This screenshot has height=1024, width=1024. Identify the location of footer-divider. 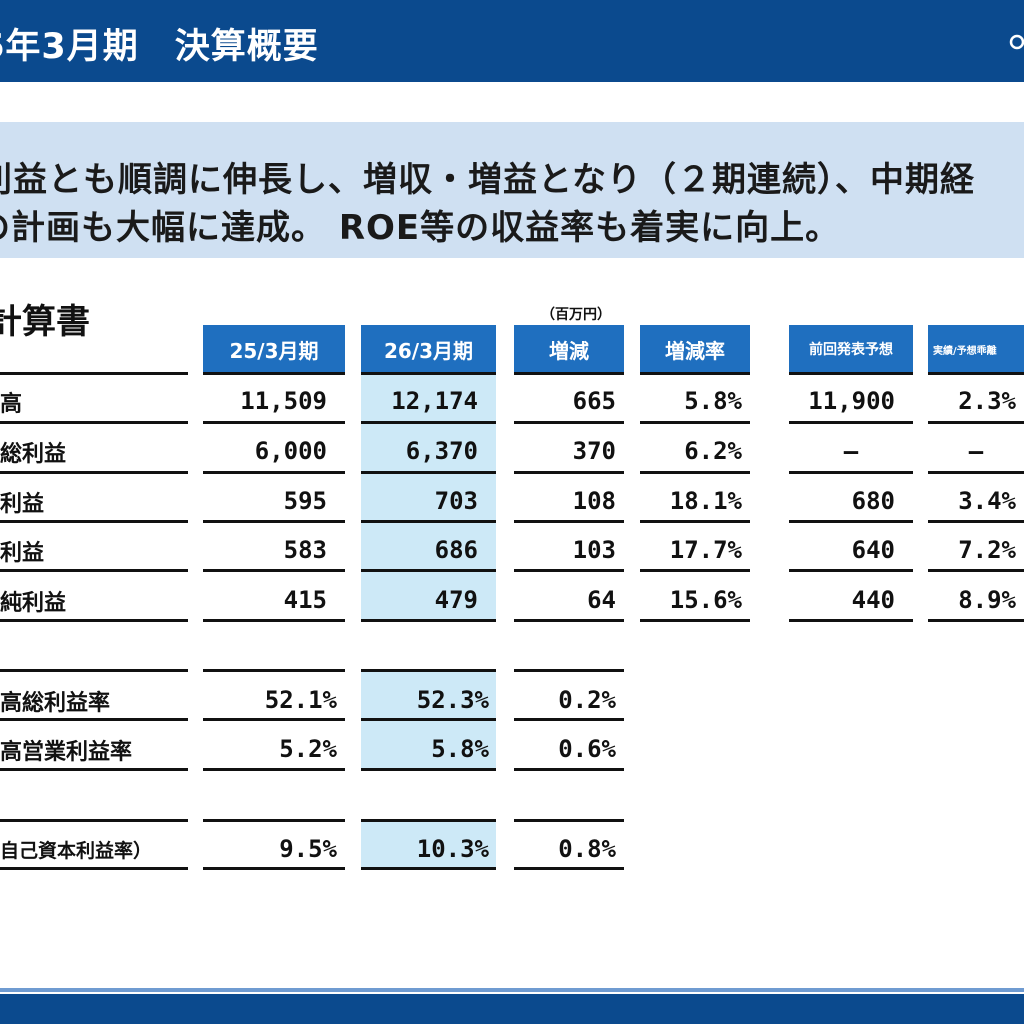
(512, 990).